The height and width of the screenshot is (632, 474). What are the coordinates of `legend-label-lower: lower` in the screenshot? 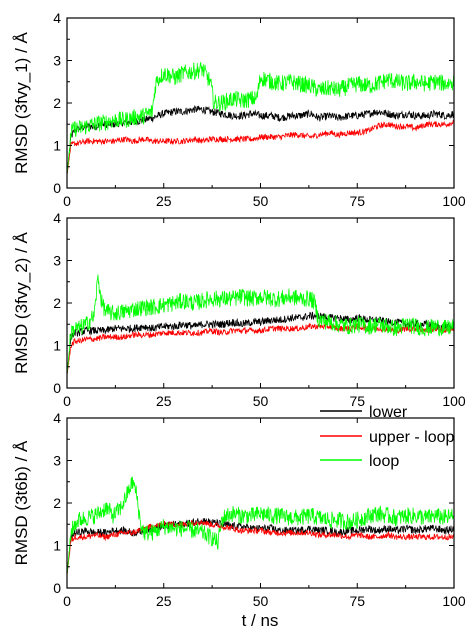 It's located at (388, 412).